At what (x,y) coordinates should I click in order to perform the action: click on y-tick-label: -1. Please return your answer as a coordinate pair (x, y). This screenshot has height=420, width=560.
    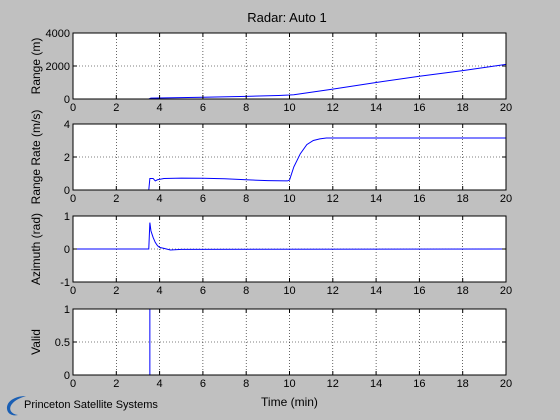
    Looking at the image, I should click on (65, 283).